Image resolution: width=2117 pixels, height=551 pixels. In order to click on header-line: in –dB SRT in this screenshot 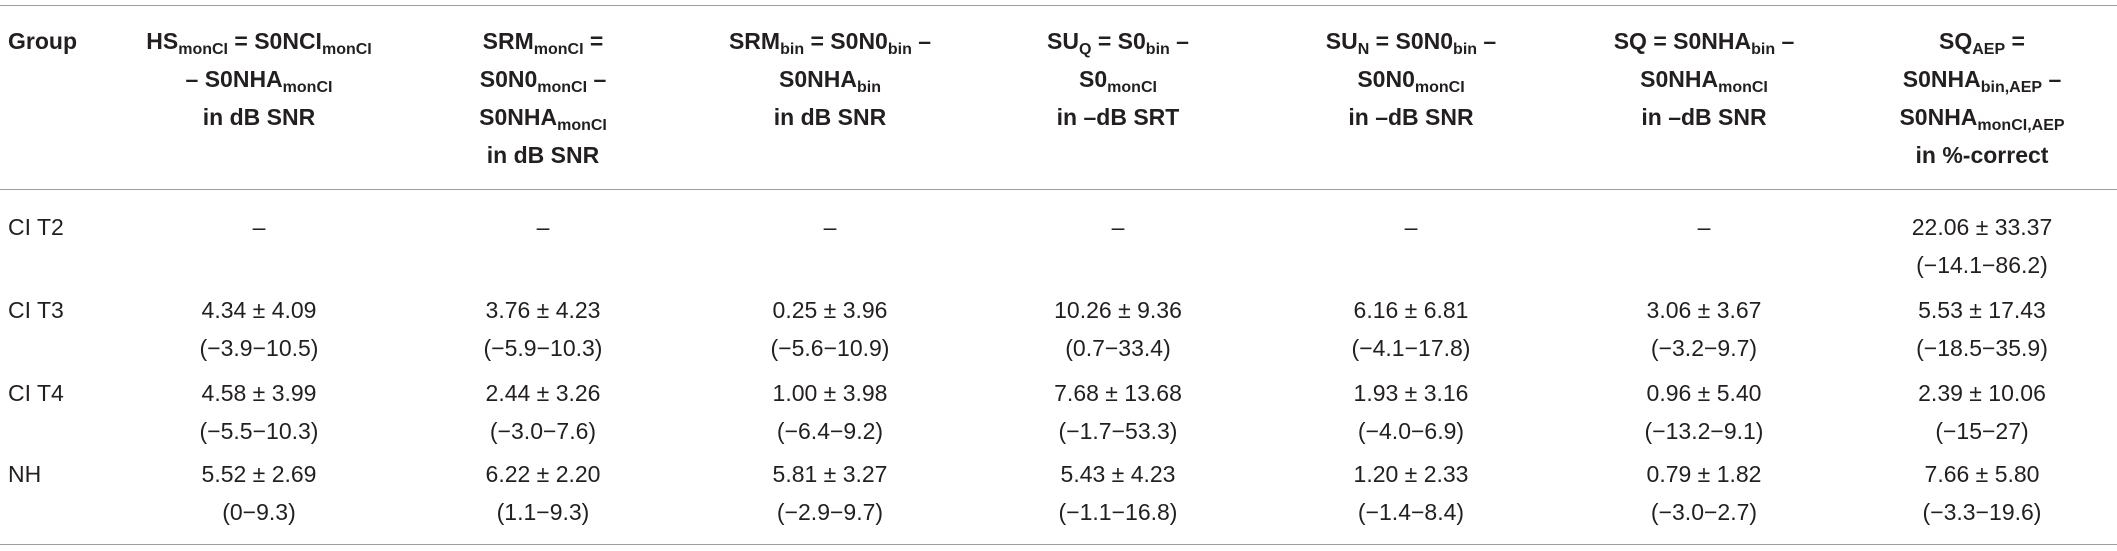, I will do `click(1118, 117)`.